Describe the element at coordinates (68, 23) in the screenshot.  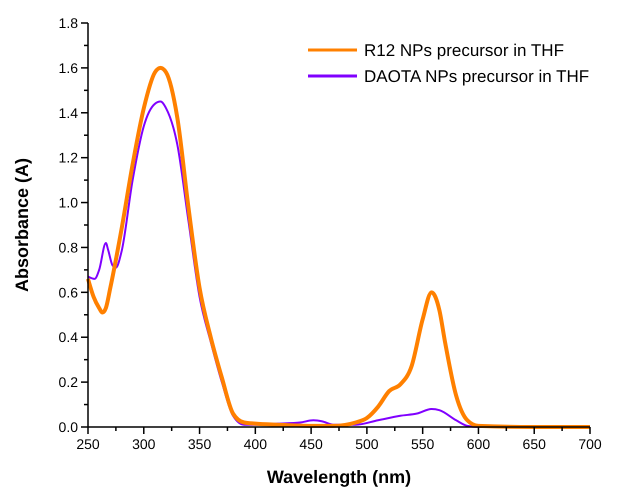
I see `y-tick-label: 1.8` at that location.